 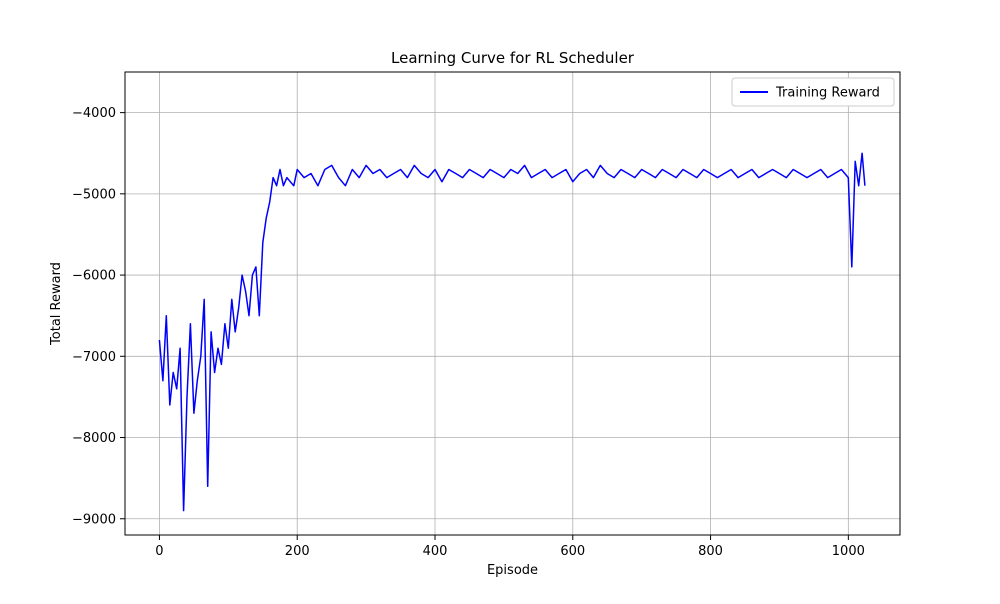 What do you see at coordinates (94, 357) in the screenshot?
I see `y-tick-label: −7000` at bounding box center [94, 357].